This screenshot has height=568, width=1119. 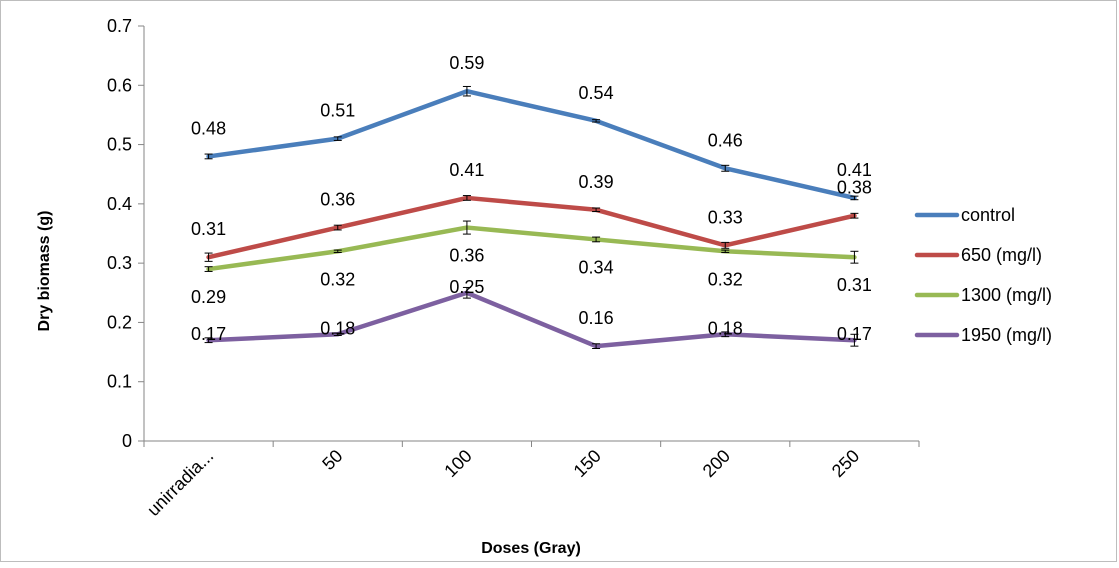 What do you see at coordinates (119, 204) in the screenshot?
I see `y-tick-label: 0.4` at bounding box center [119, 204].